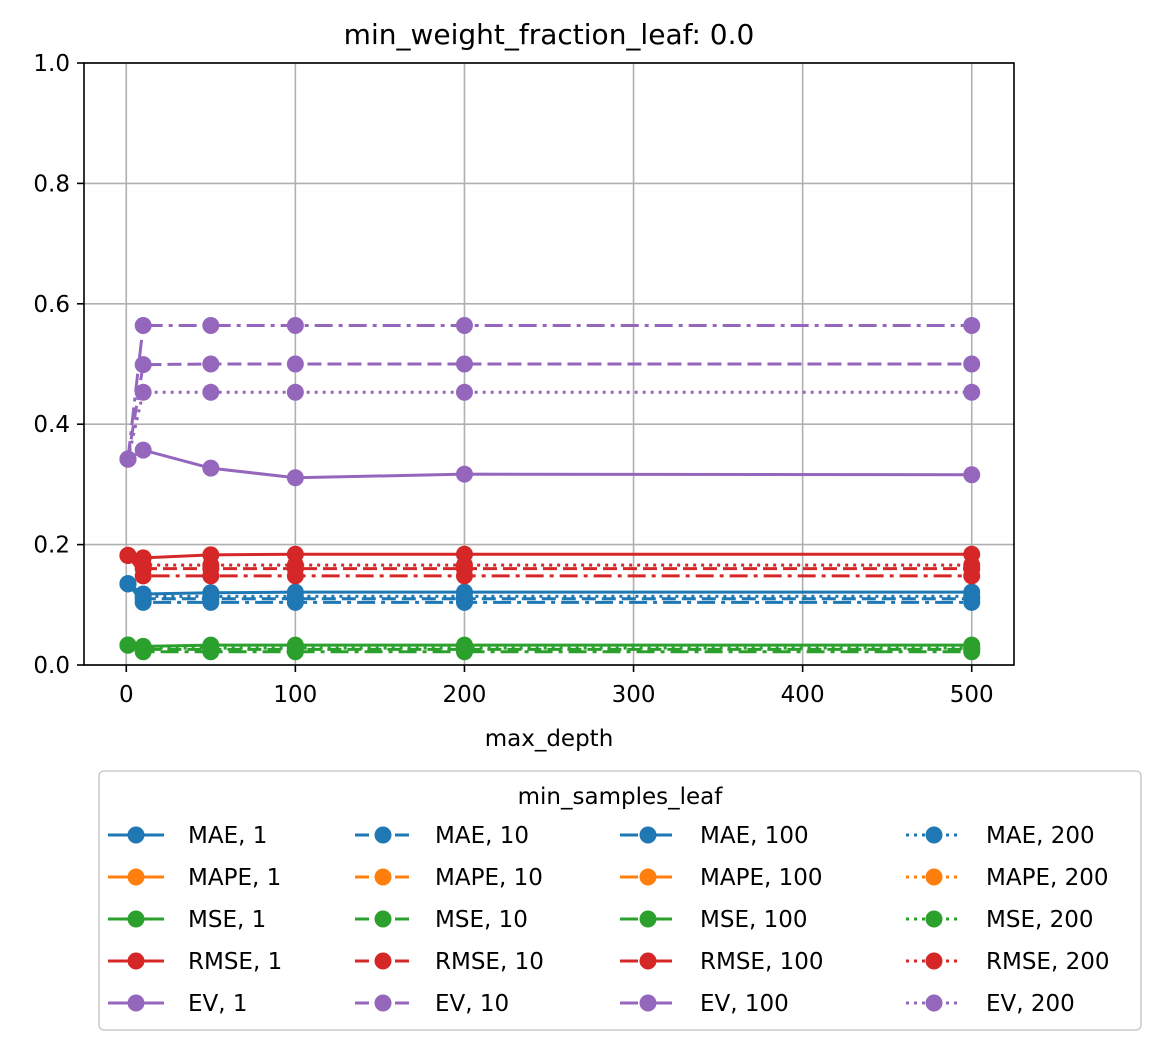 This screenshot has height=1055, width=1162. What do you see at coordinates (1040, 920) in the screenshot?
I see `legend-label: MSE, 200` at bounding box center [1040, 920].